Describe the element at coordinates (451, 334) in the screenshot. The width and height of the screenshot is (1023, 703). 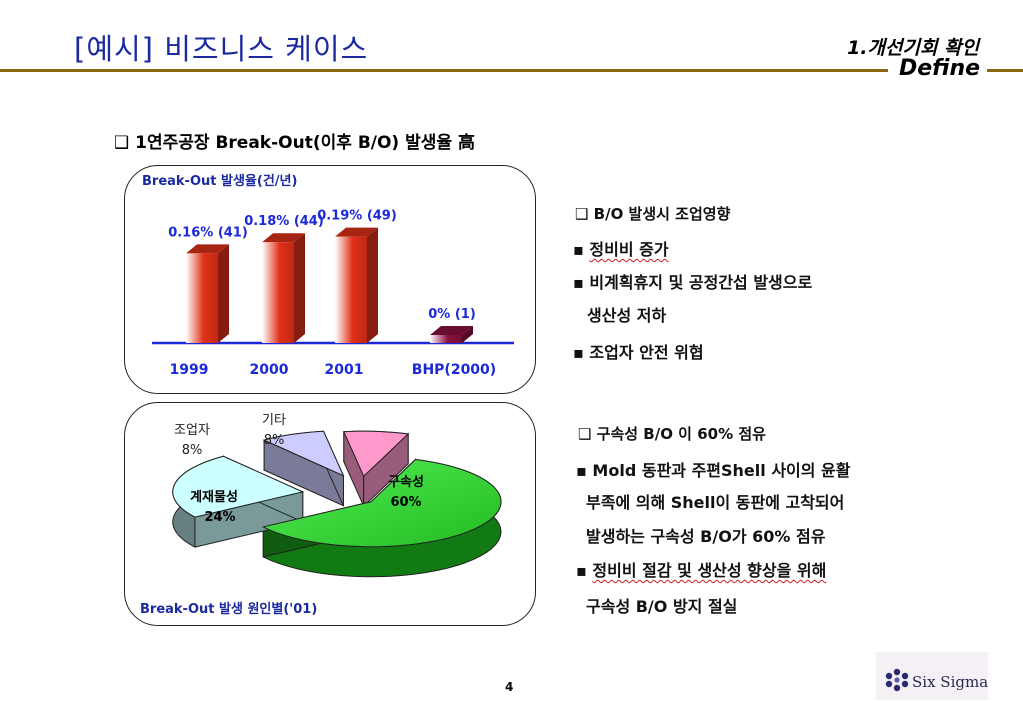
I see `bar-BHP(2000)` at that location.